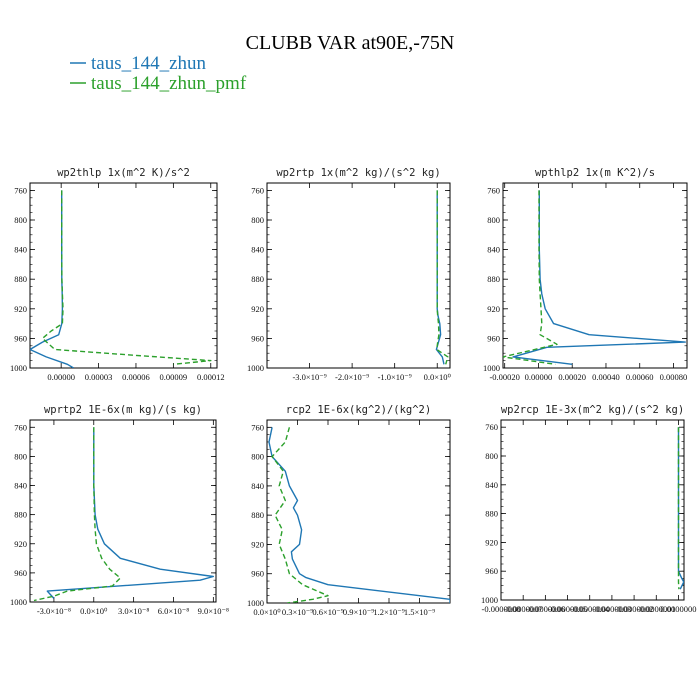 Image resolution: width=700 pixels, height=700 pixels. Describe the element at coordinates (395, 377) in the screenshot. I see `x-tick-label: -1.0×10⁻⁹` at that location.